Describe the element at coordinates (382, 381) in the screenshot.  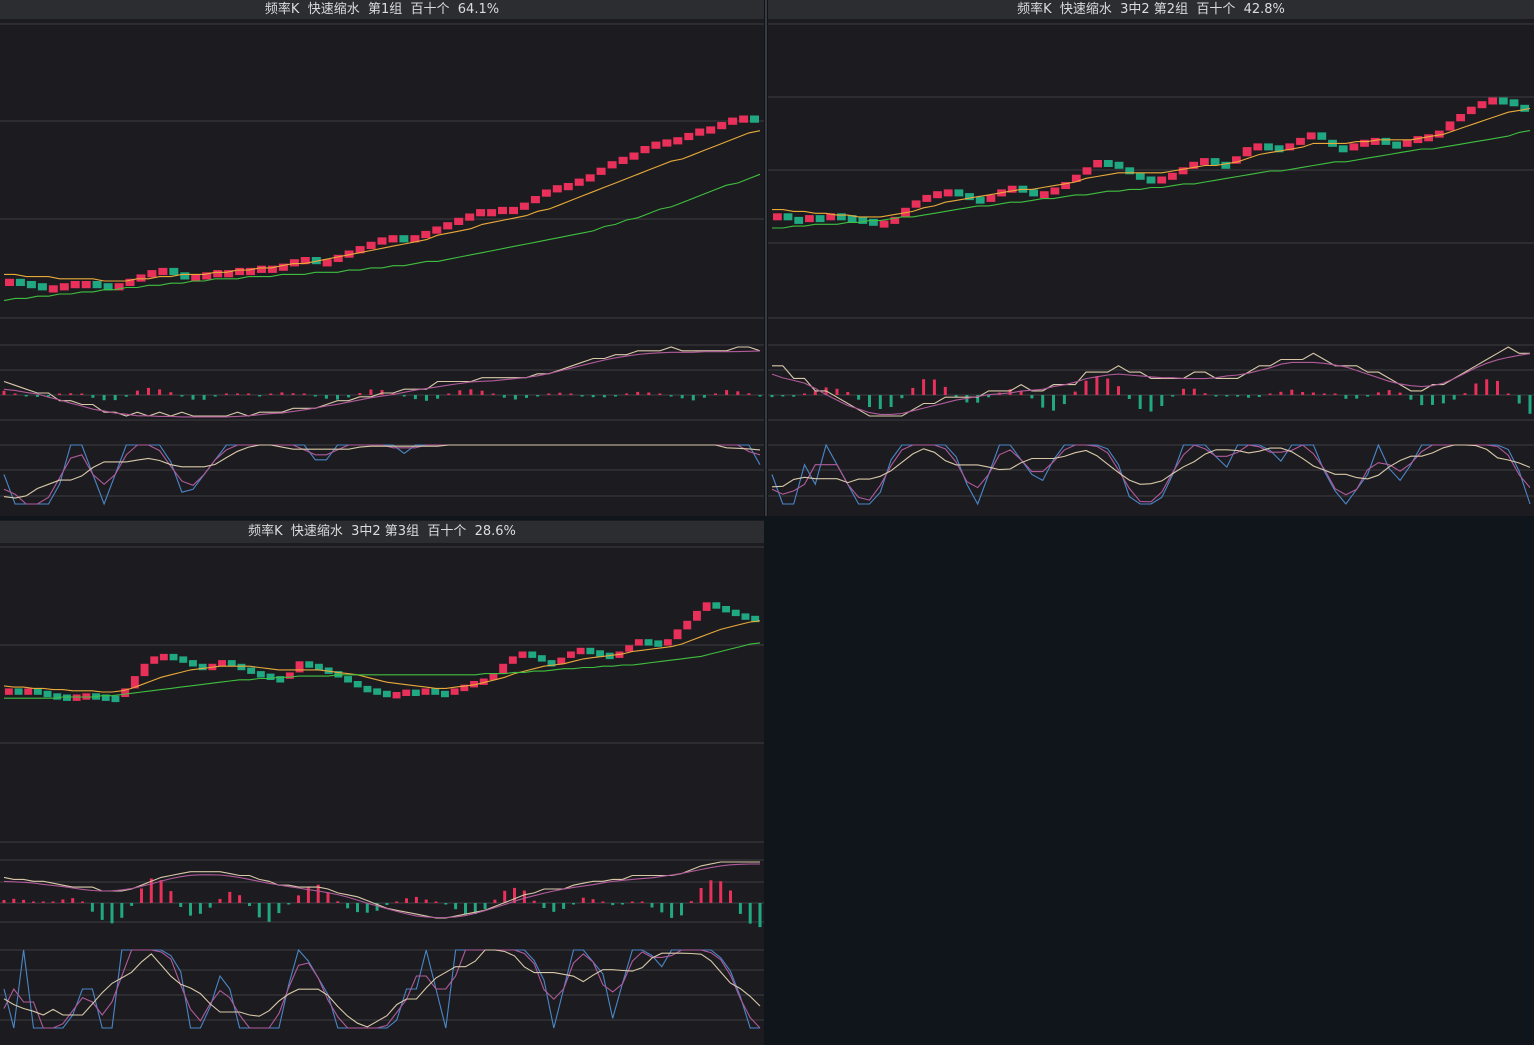
I see `macd-dif-line` at that location.